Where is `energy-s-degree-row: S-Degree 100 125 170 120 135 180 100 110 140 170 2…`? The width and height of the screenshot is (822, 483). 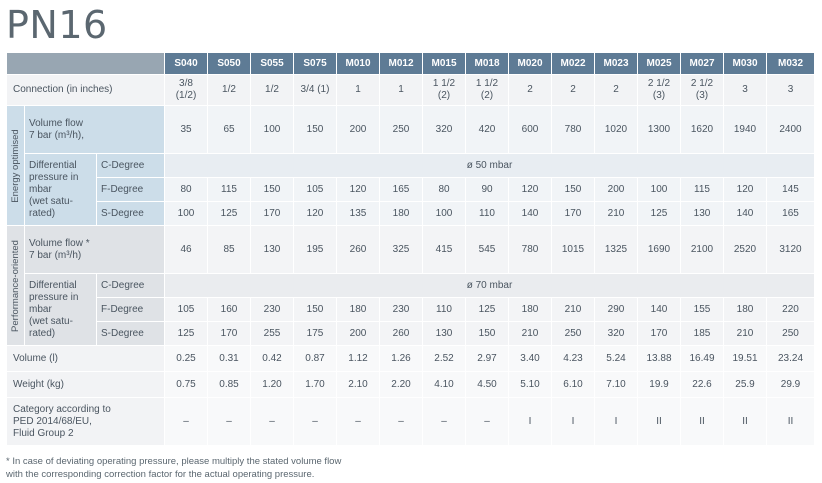 energy-s-degree-row: S-Degree 100 125 170 120 135 180 100 110 140 170 2… is located at coordinates (411, 213).